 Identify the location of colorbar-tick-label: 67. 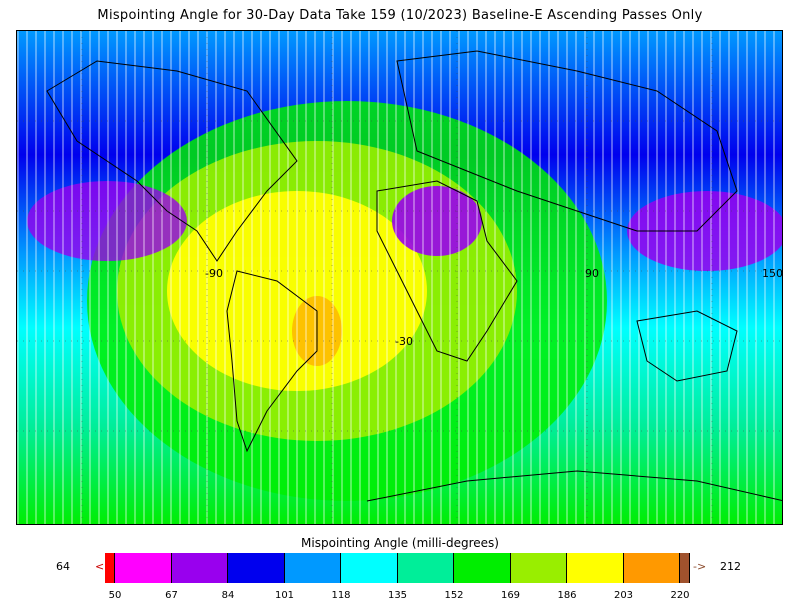
(171, 595).